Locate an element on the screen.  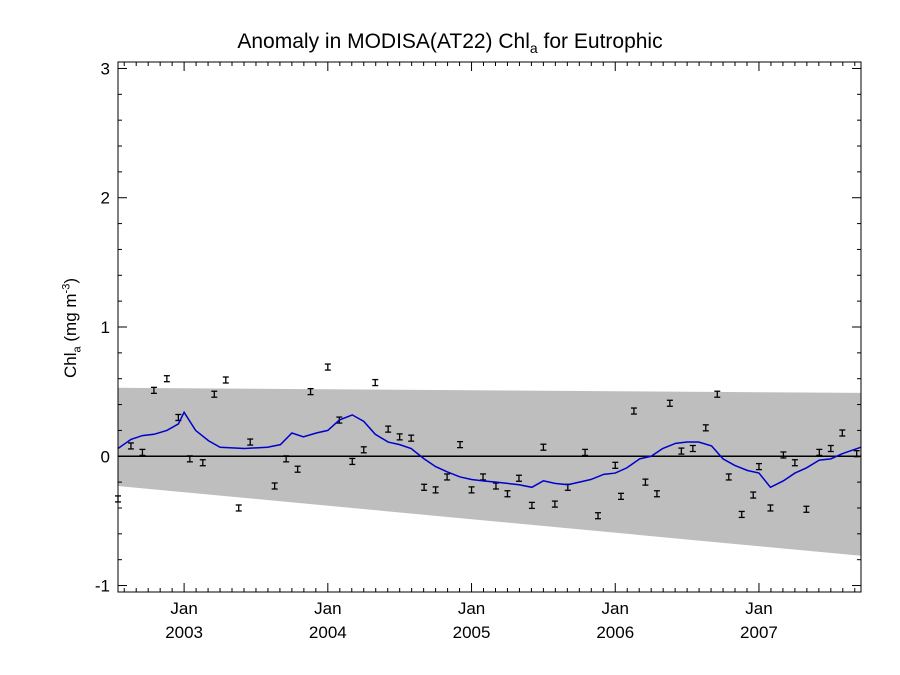
x-tick-label-year: 2005 is located at coordinates (472, 632).